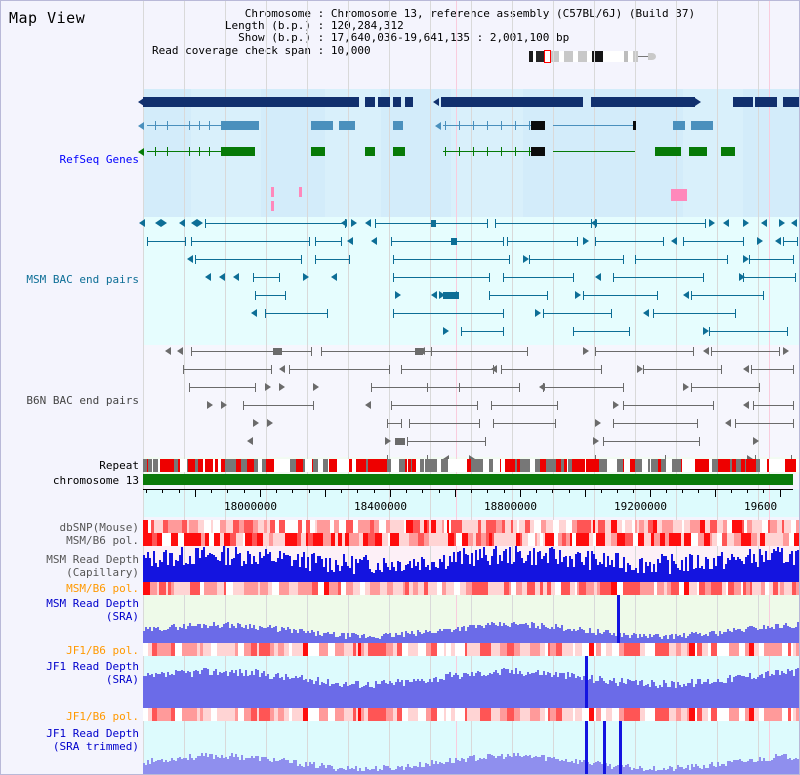 This screenshot has height=775, width=800. Describe the element at coordinates (409, 102) in the screenshot. I see `refseq-gene-exon-navy` at that location.